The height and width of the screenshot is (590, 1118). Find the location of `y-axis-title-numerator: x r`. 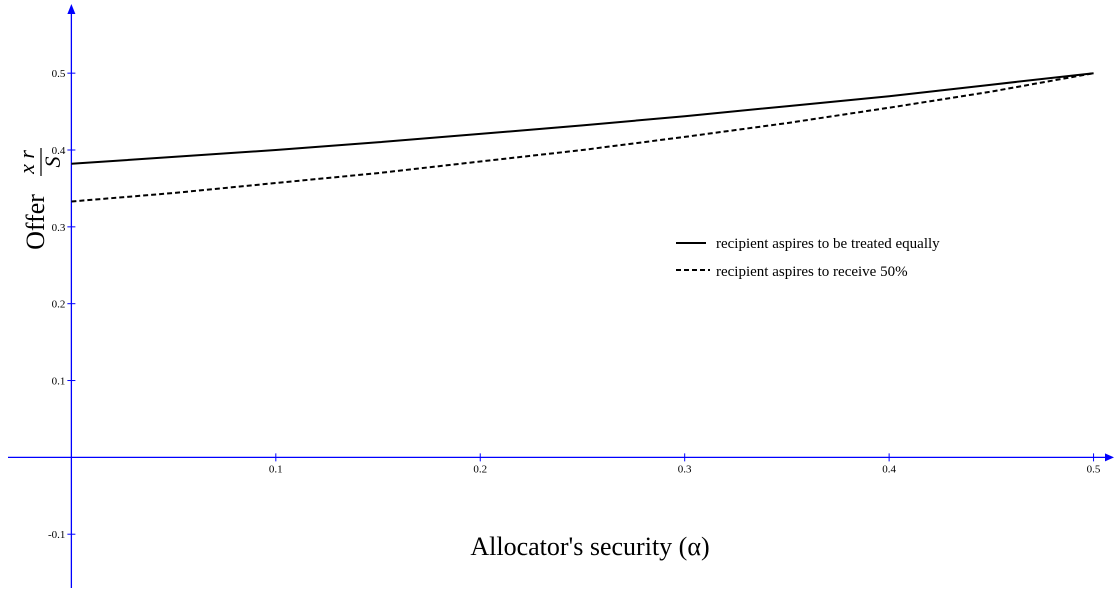

y-axis-title-numerator: x r is located at coordinates (26, 162).